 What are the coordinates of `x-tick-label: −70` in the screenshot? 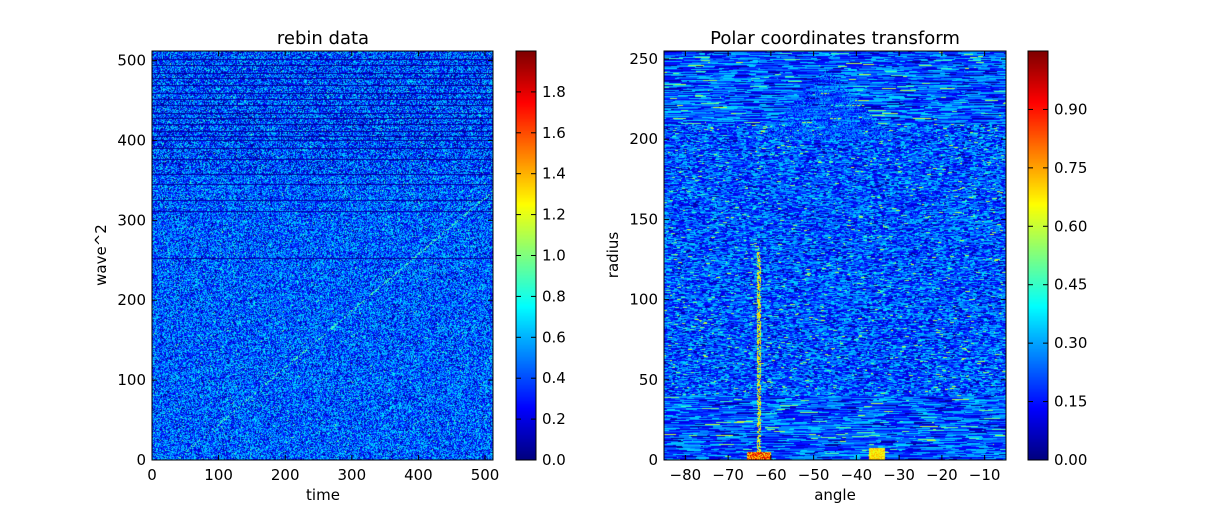 It's located at (728, 475).